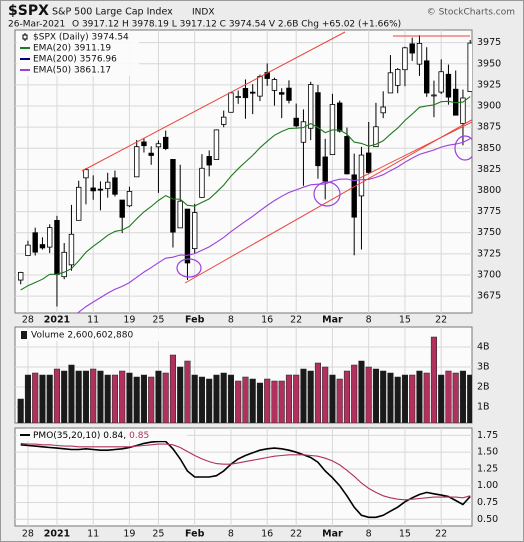 Image resolution: width=524 pixels, height=542 pixels. I want to click on y-tick-label: 3775, so click(489, 211).